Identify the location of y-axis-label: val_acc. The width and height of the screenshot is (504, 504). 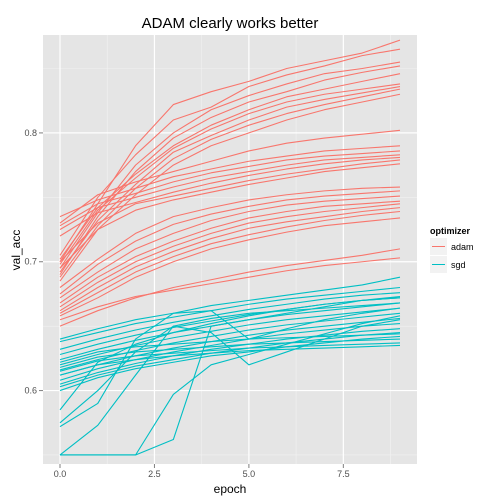
(16, 250).